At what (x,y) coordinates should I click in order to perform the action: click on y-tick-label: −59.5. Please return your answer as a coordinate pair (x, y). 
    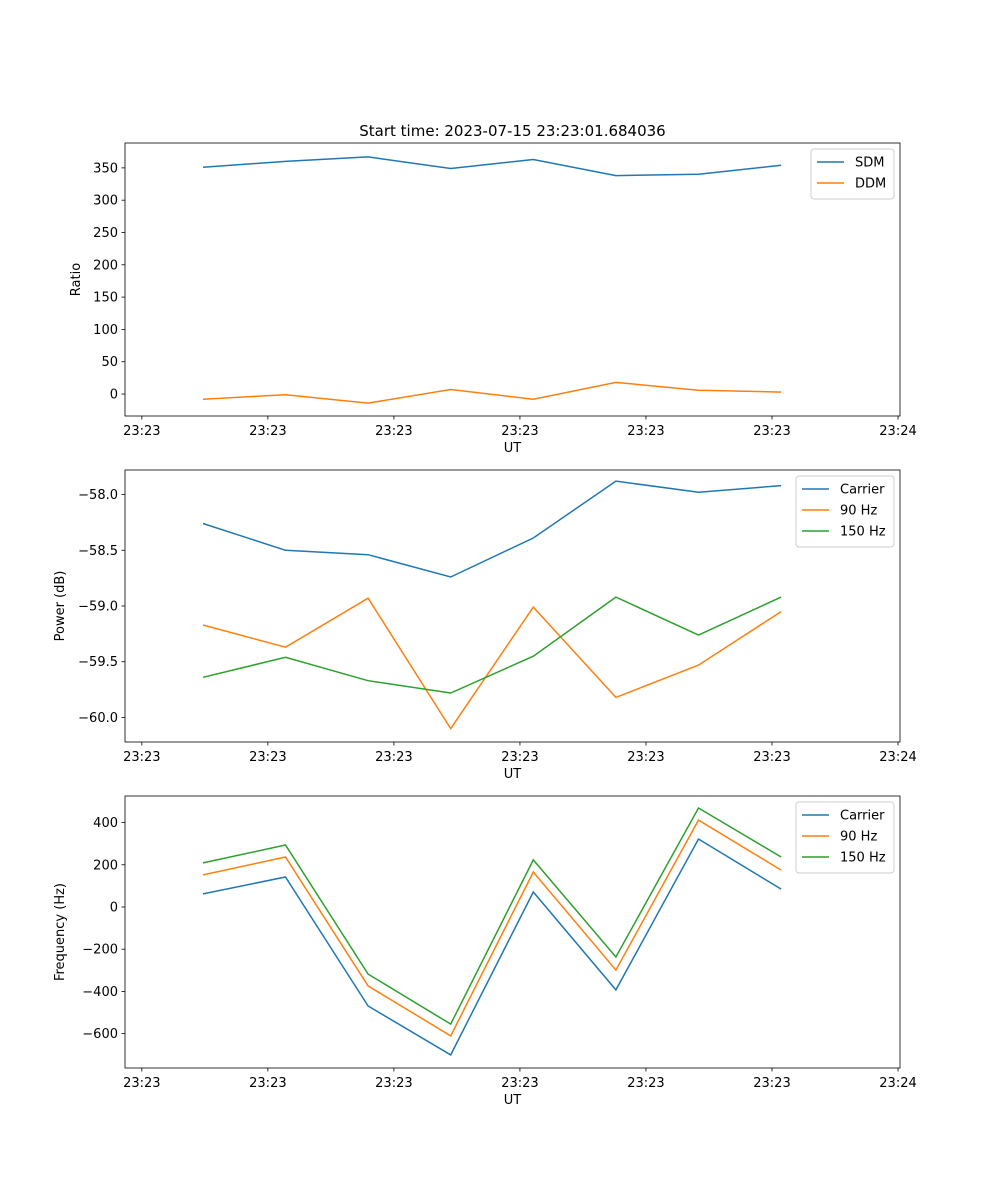
    Looking at the image, I should click on (98, 662).